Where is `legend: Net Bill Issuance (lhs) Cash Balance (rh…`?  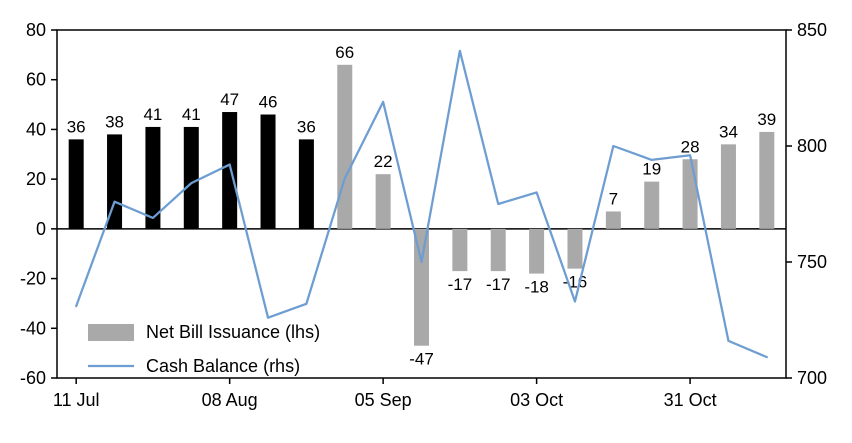 legend: Net Bill Issuance (lhs) Cash Balance (rh… is located at coordinates (204, 349).